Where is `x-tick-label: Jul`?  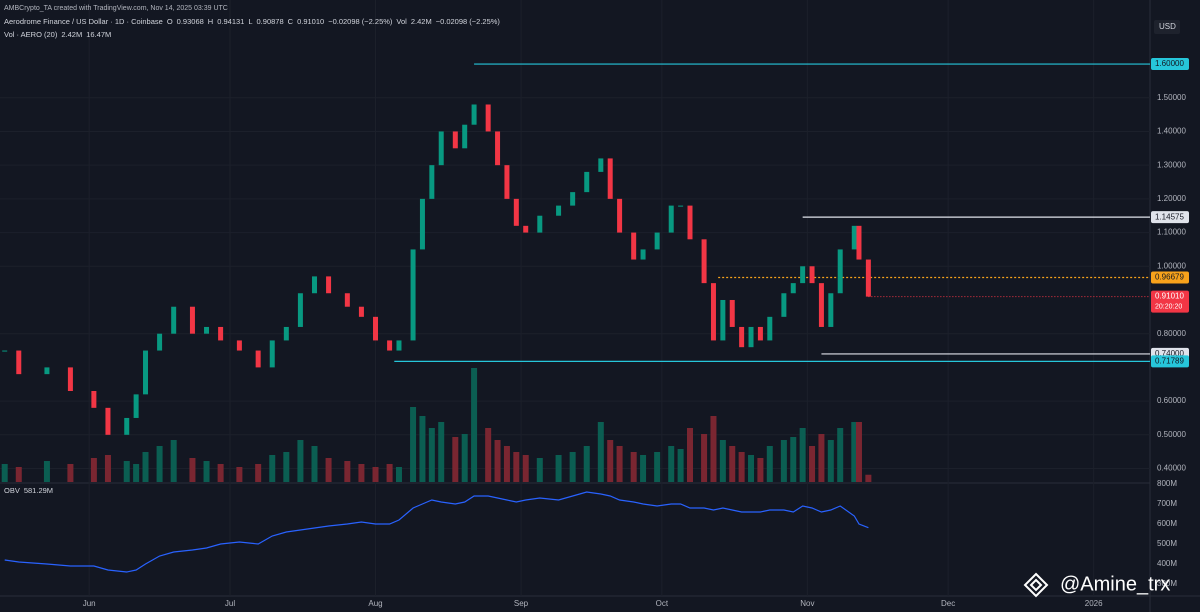 x-tick-label: Jul is located at coordinates (230, 603).